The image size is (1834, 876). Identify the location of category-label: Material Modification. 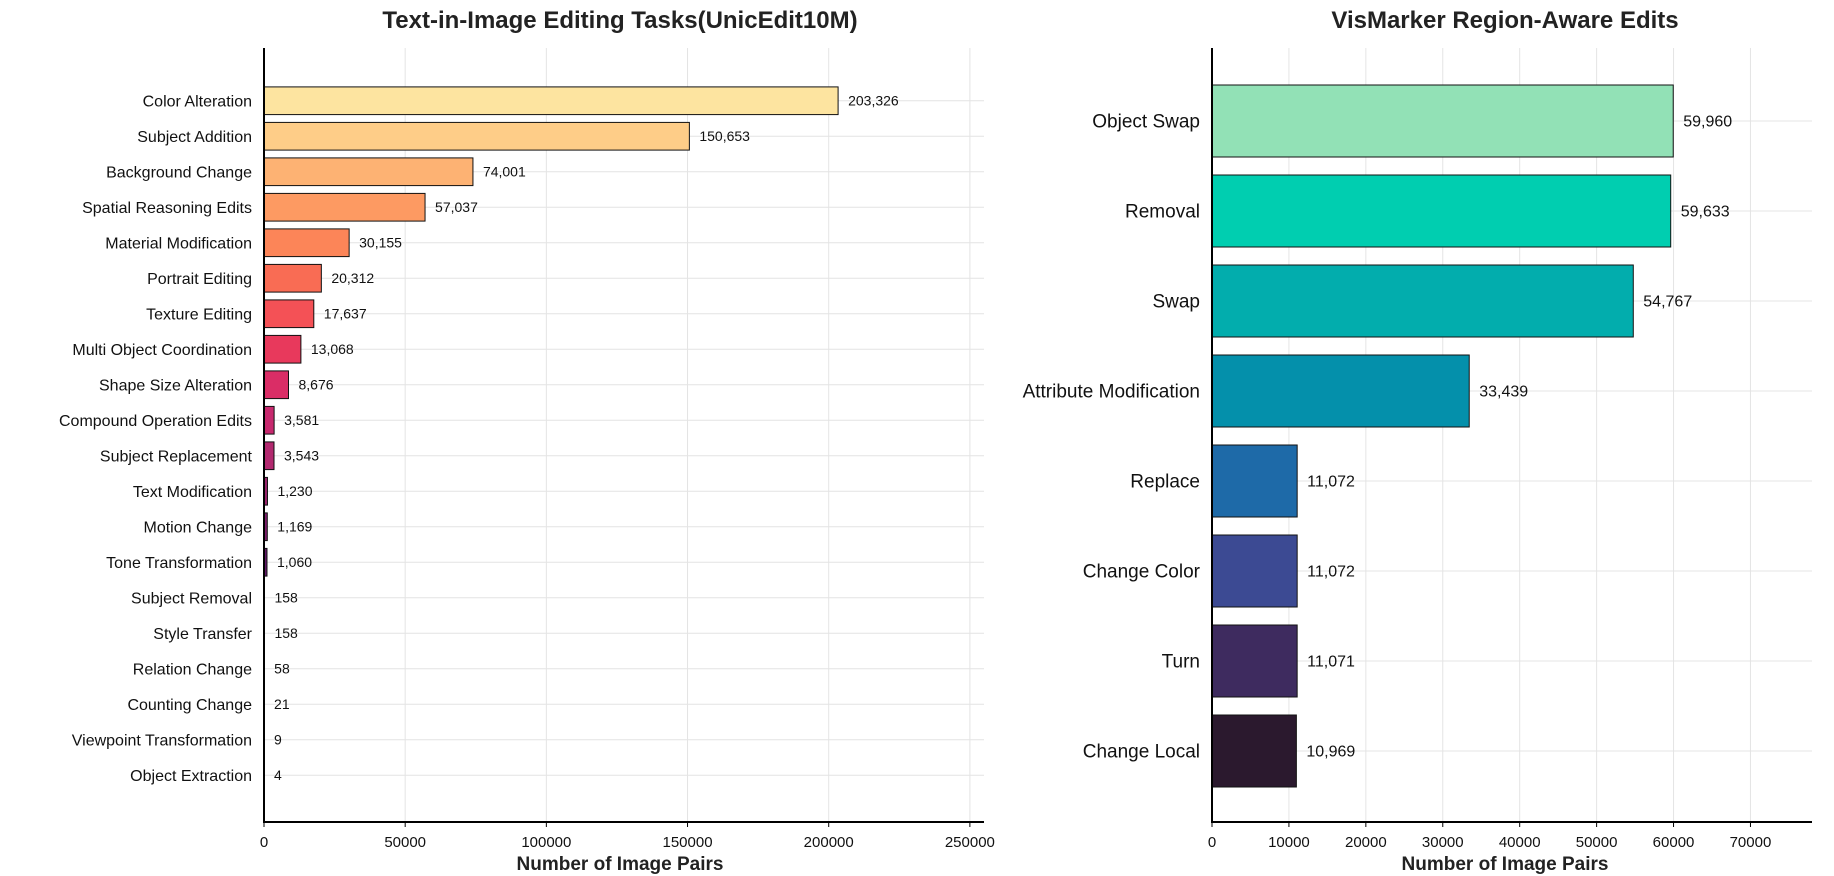
(178, 243).